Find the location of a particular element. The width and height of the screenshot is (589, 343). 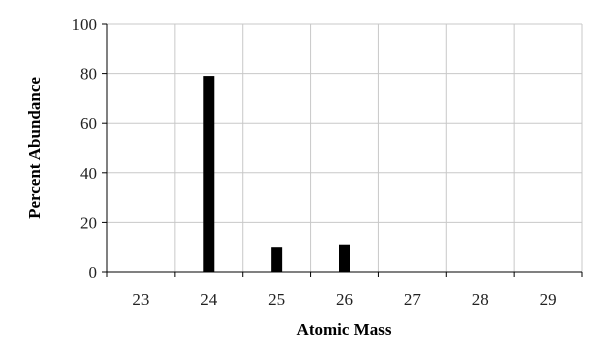

y-tick-label: 40 is located at coordinates (88, 173).